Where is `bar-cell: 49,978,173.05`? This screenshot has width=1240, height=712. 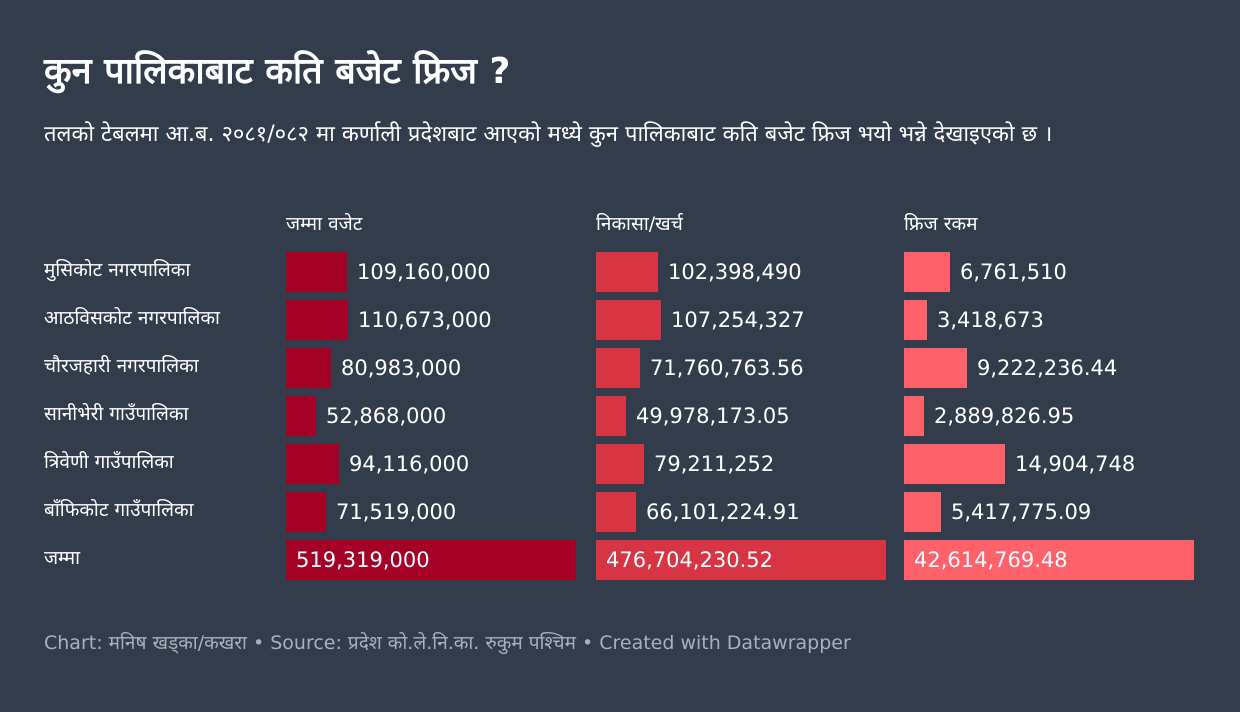
bar-cell: 49,978,173.05 is located at coordinates (741, 416).